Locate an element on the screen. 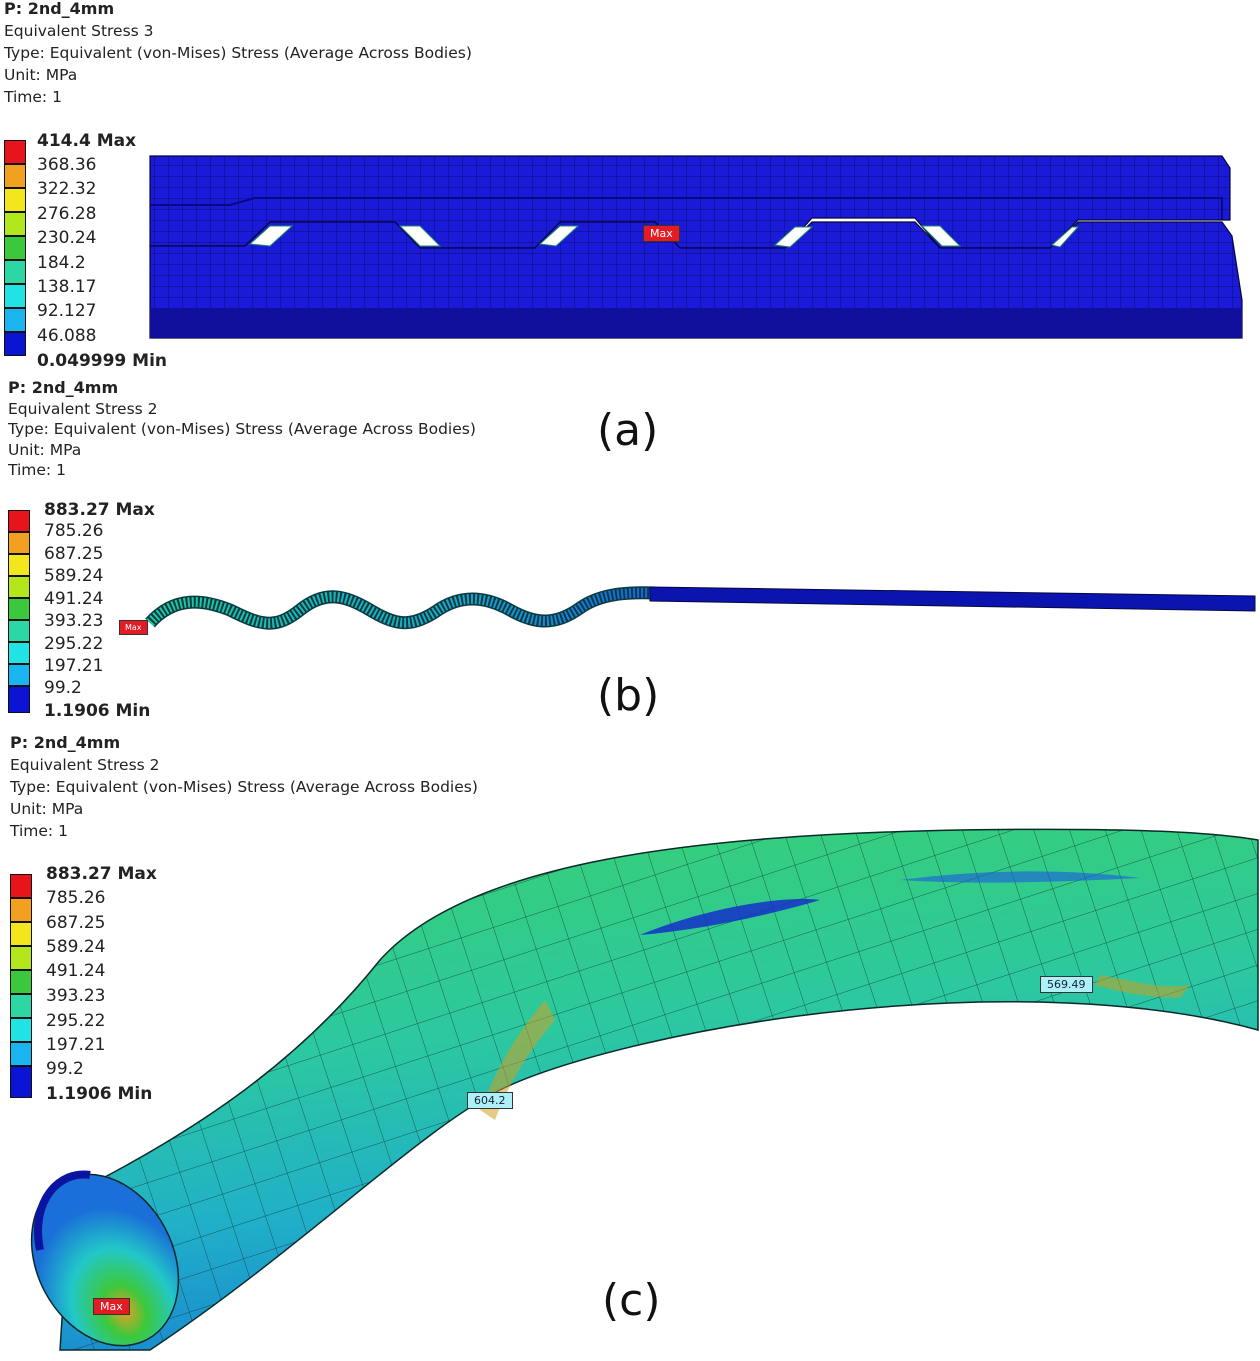 The width and height of the screenshot is (1260, 1361). legend-value-label: 46.088 is located at coordinates (67, 336).